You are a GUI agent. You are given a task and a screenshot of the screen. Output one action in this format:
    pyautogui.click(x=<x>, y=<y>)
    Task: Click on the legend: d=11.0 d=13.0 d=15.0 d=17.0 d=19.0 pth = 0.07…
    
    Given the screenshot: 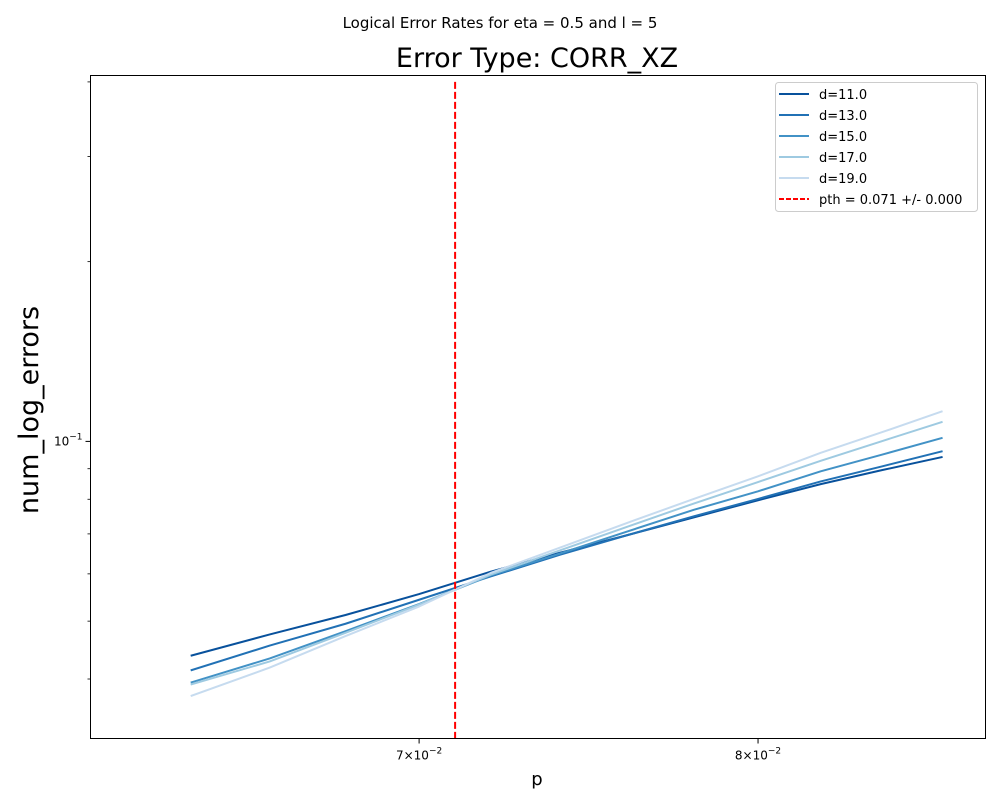 What is the action you would take?
    pyautogui.click(x=876, y=147)
    